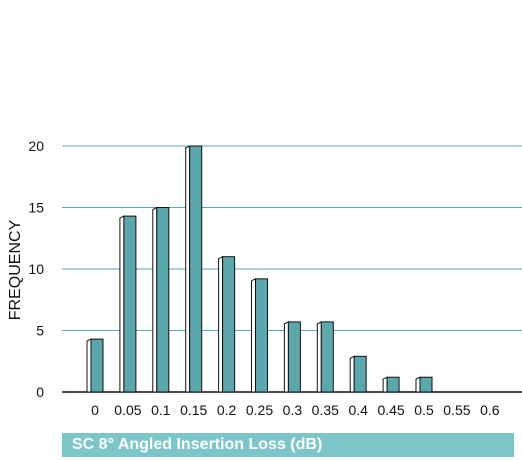  Describe the element at coordinates (36, 208) in the screenshot. I see `y-tick-label: 15` at that location.